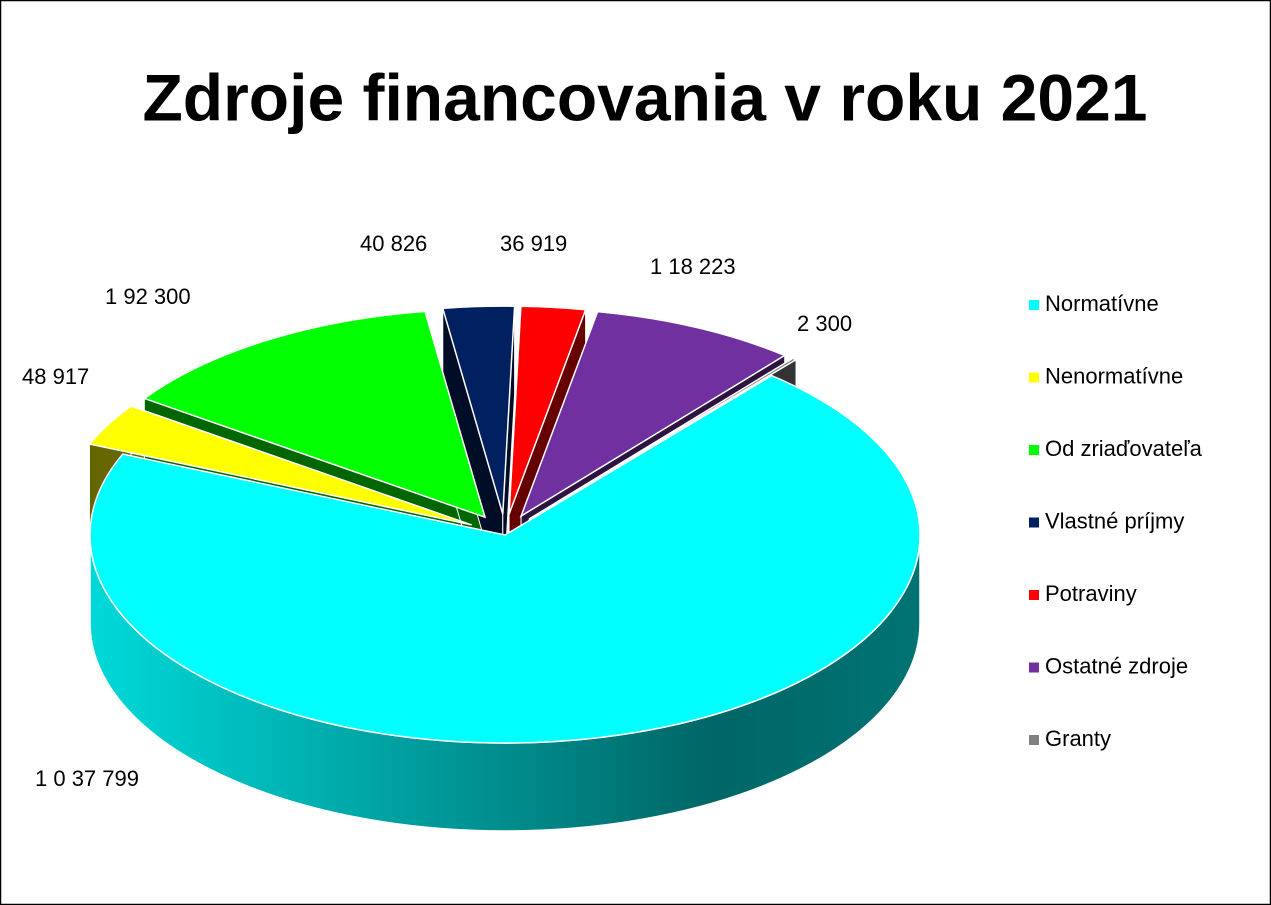  Describe the element at coordinates (87, 778) in the screenshot. I see `data-label: 1 0 37 799` at that location.